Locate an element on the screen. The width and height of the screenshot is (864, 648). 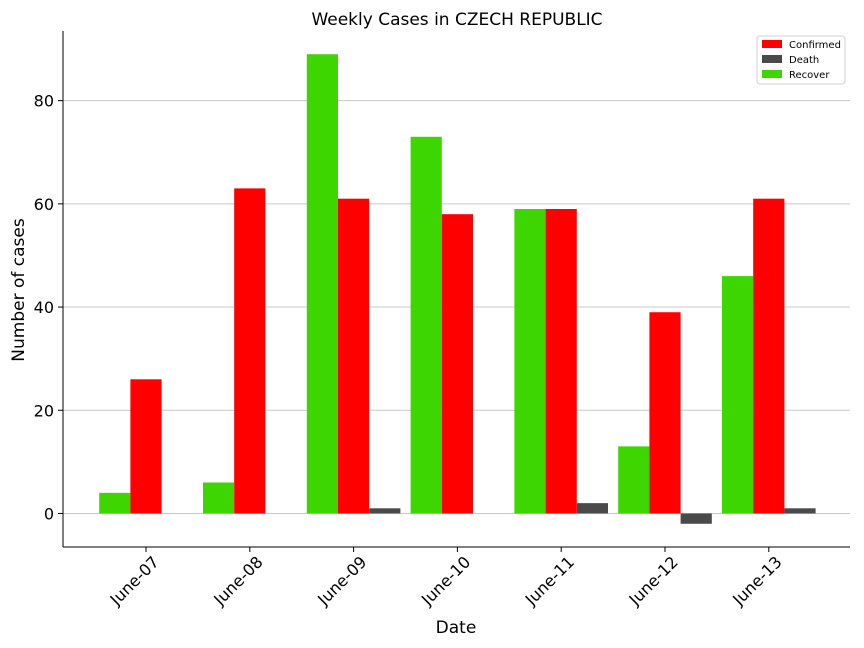
y-tick-label: 20 is located at coordinates (44, 410).